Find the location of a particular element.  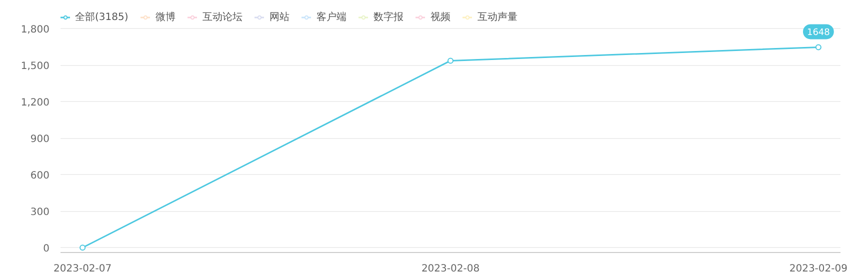

legend-label: 互动声量 is located at coordinates (497, 17).